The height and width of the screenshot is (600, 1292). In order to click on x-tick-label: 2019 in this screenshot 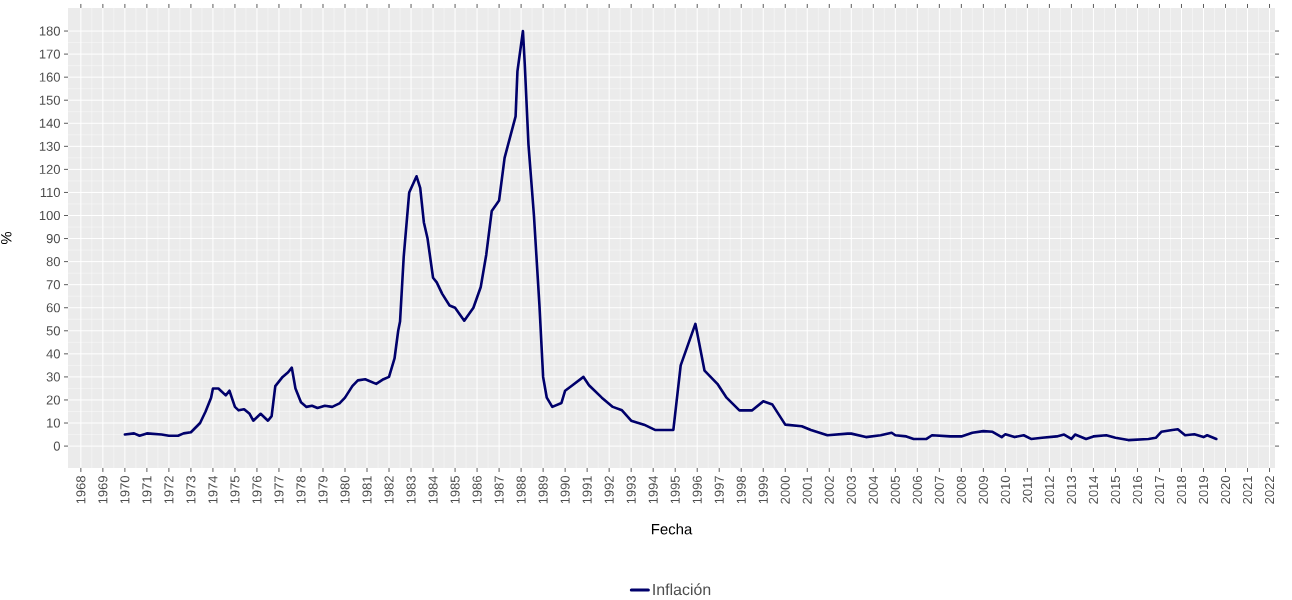, I will do `click(1203, 490)`.